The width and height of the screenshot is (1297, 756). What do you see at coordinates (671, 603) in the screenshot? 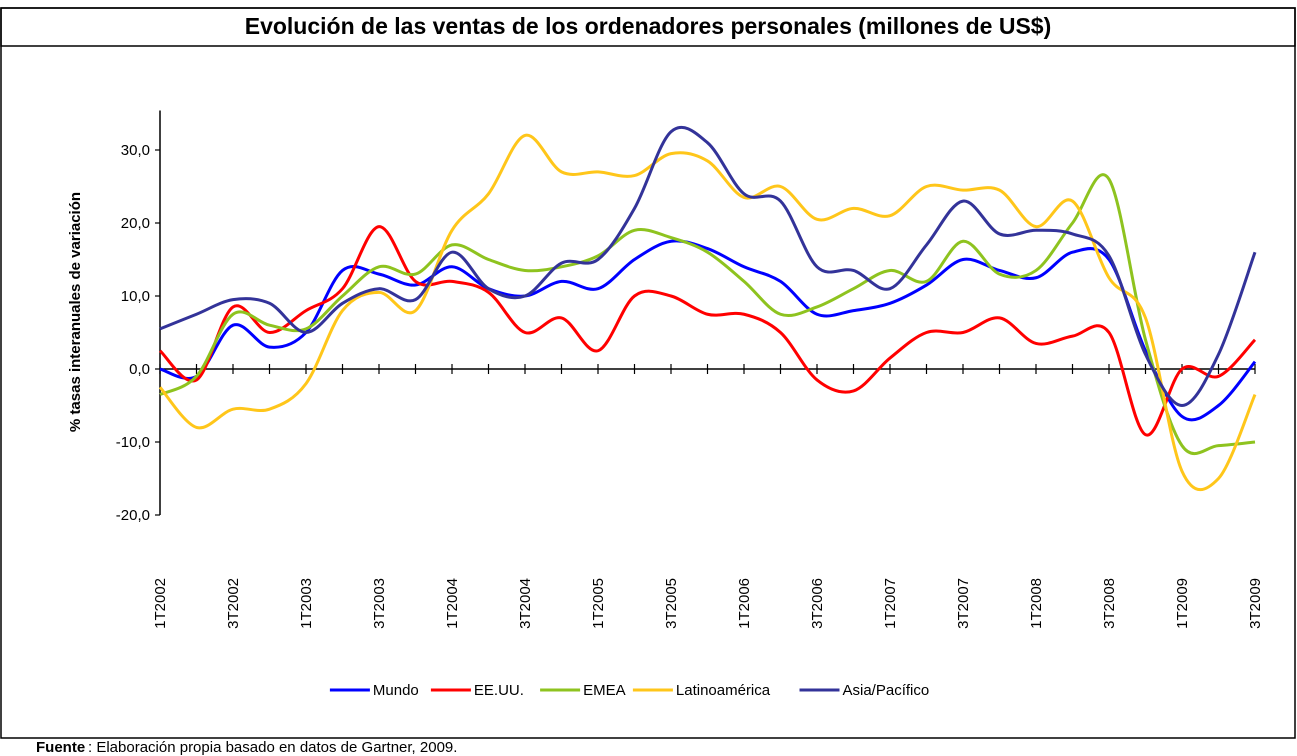
I see `x-tick-label: 3T2005` at bounding box center [671, 603].